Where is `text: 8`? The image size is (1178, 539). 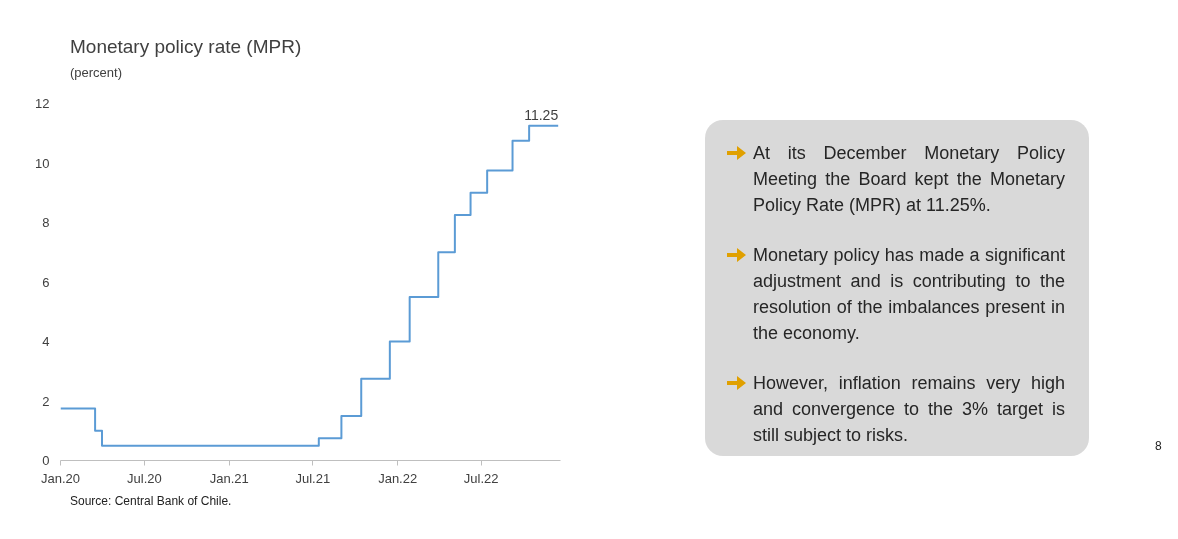
text: 8 is located at coordinates (1158, 446).